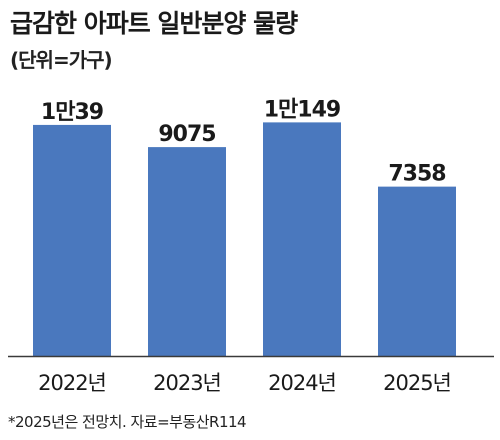 The height and width of the screenshot is (440, 500). I want to click on unit-subtitle: (단위=가구), so click(61, 60).